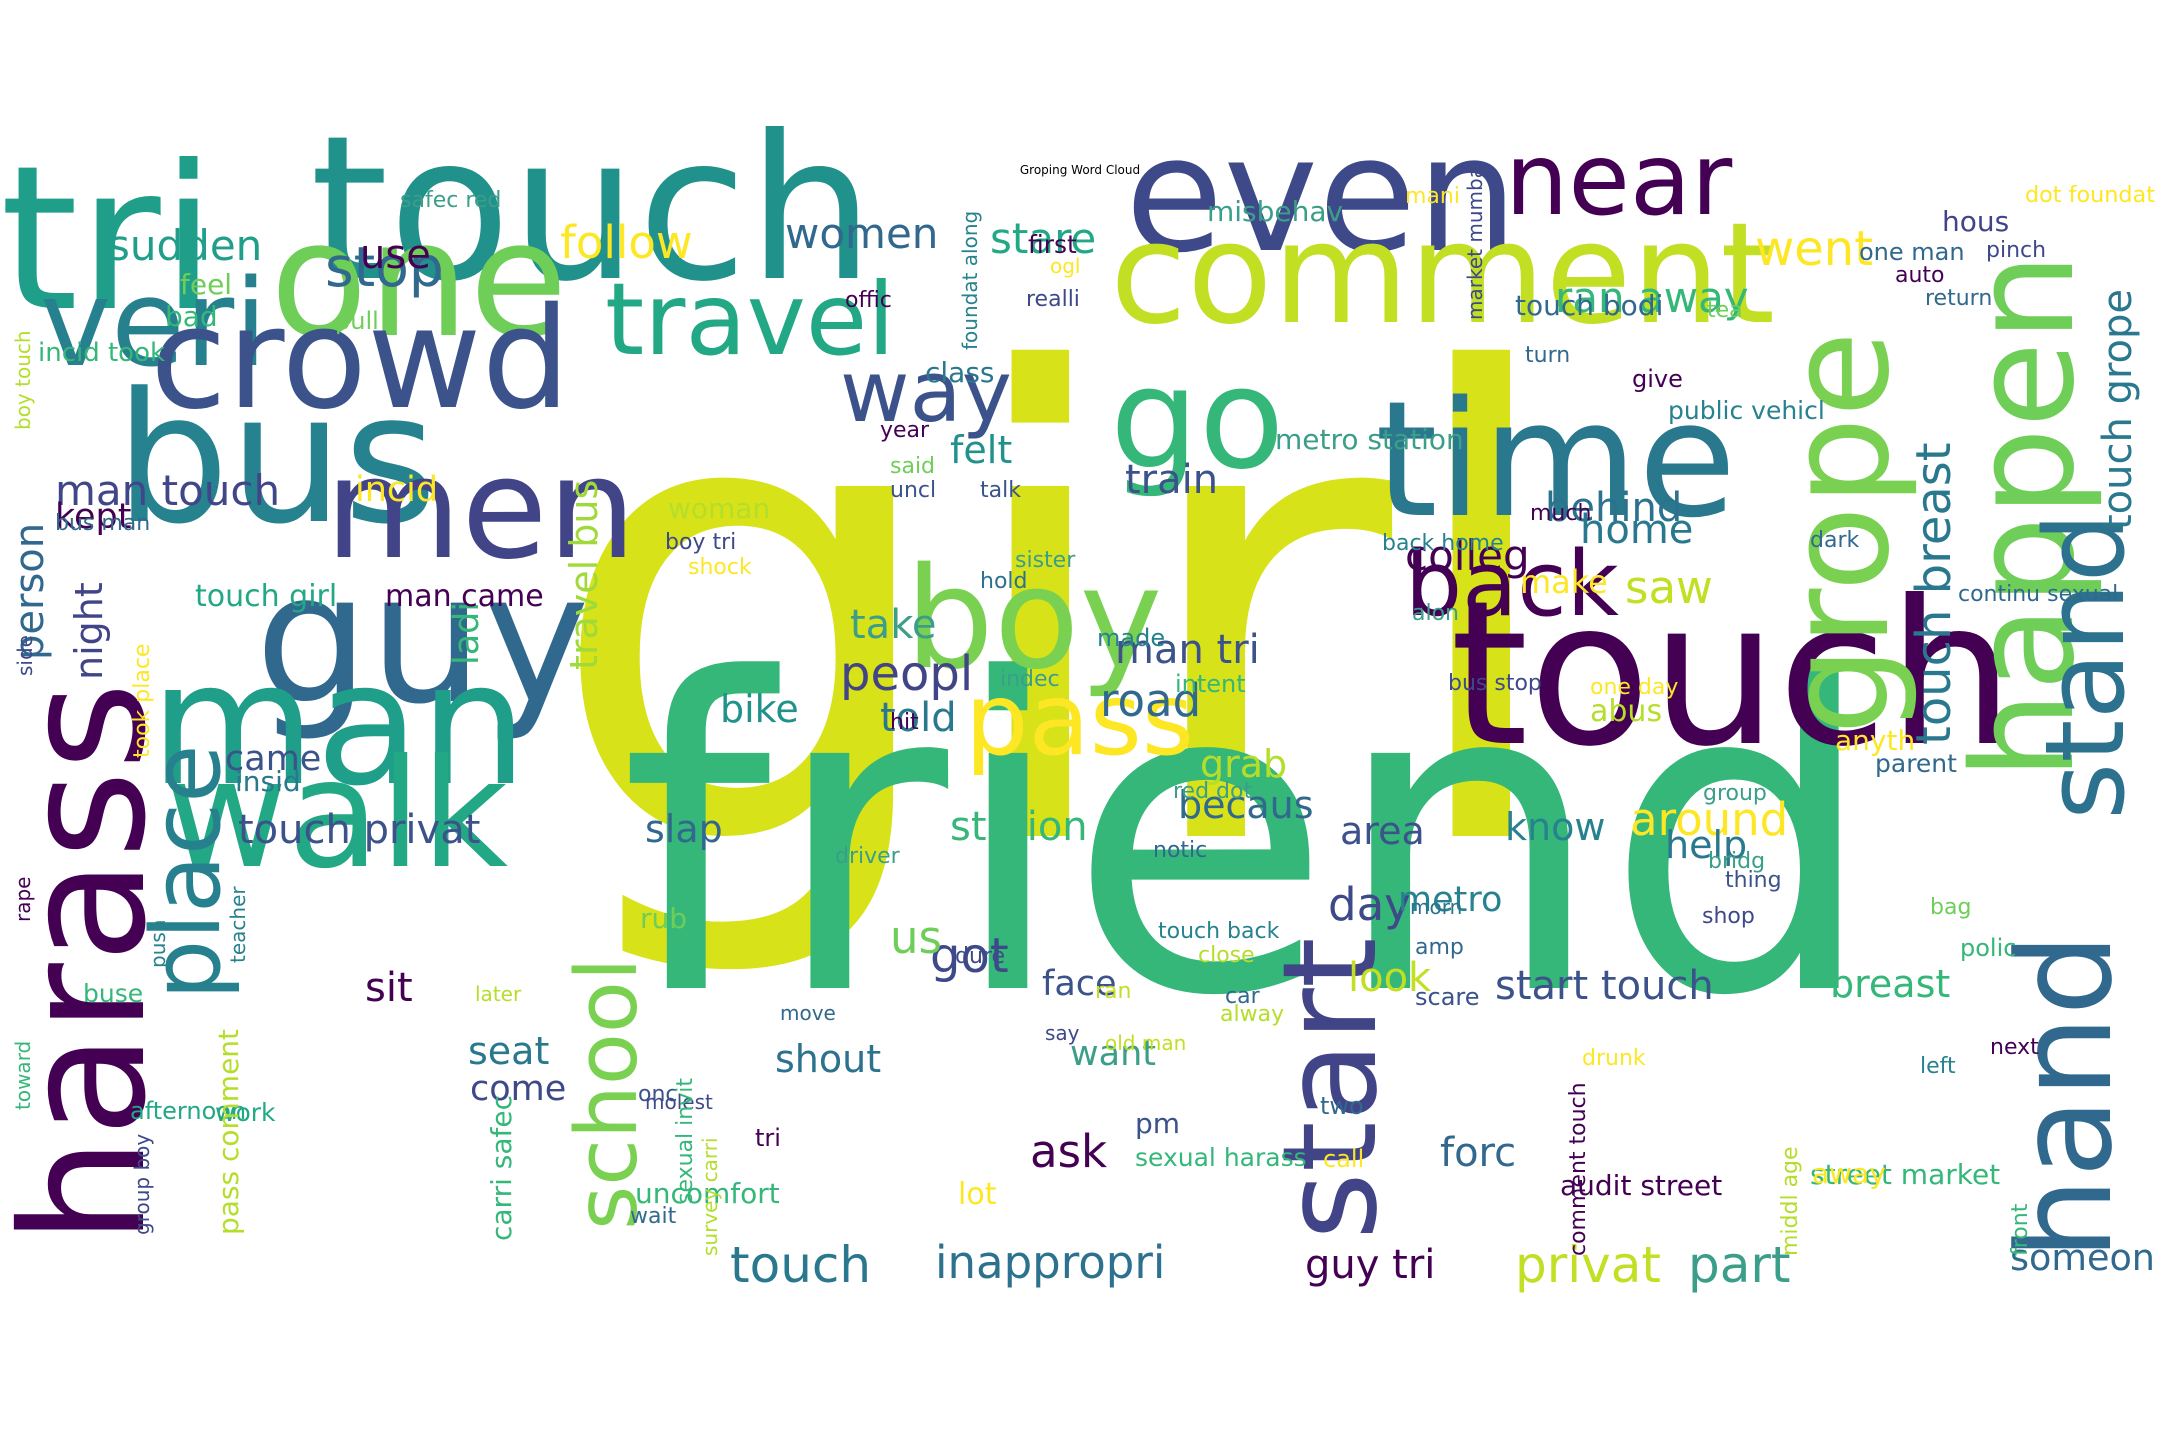  I want to click on word-old-man: old man, so click(1146, 1043).